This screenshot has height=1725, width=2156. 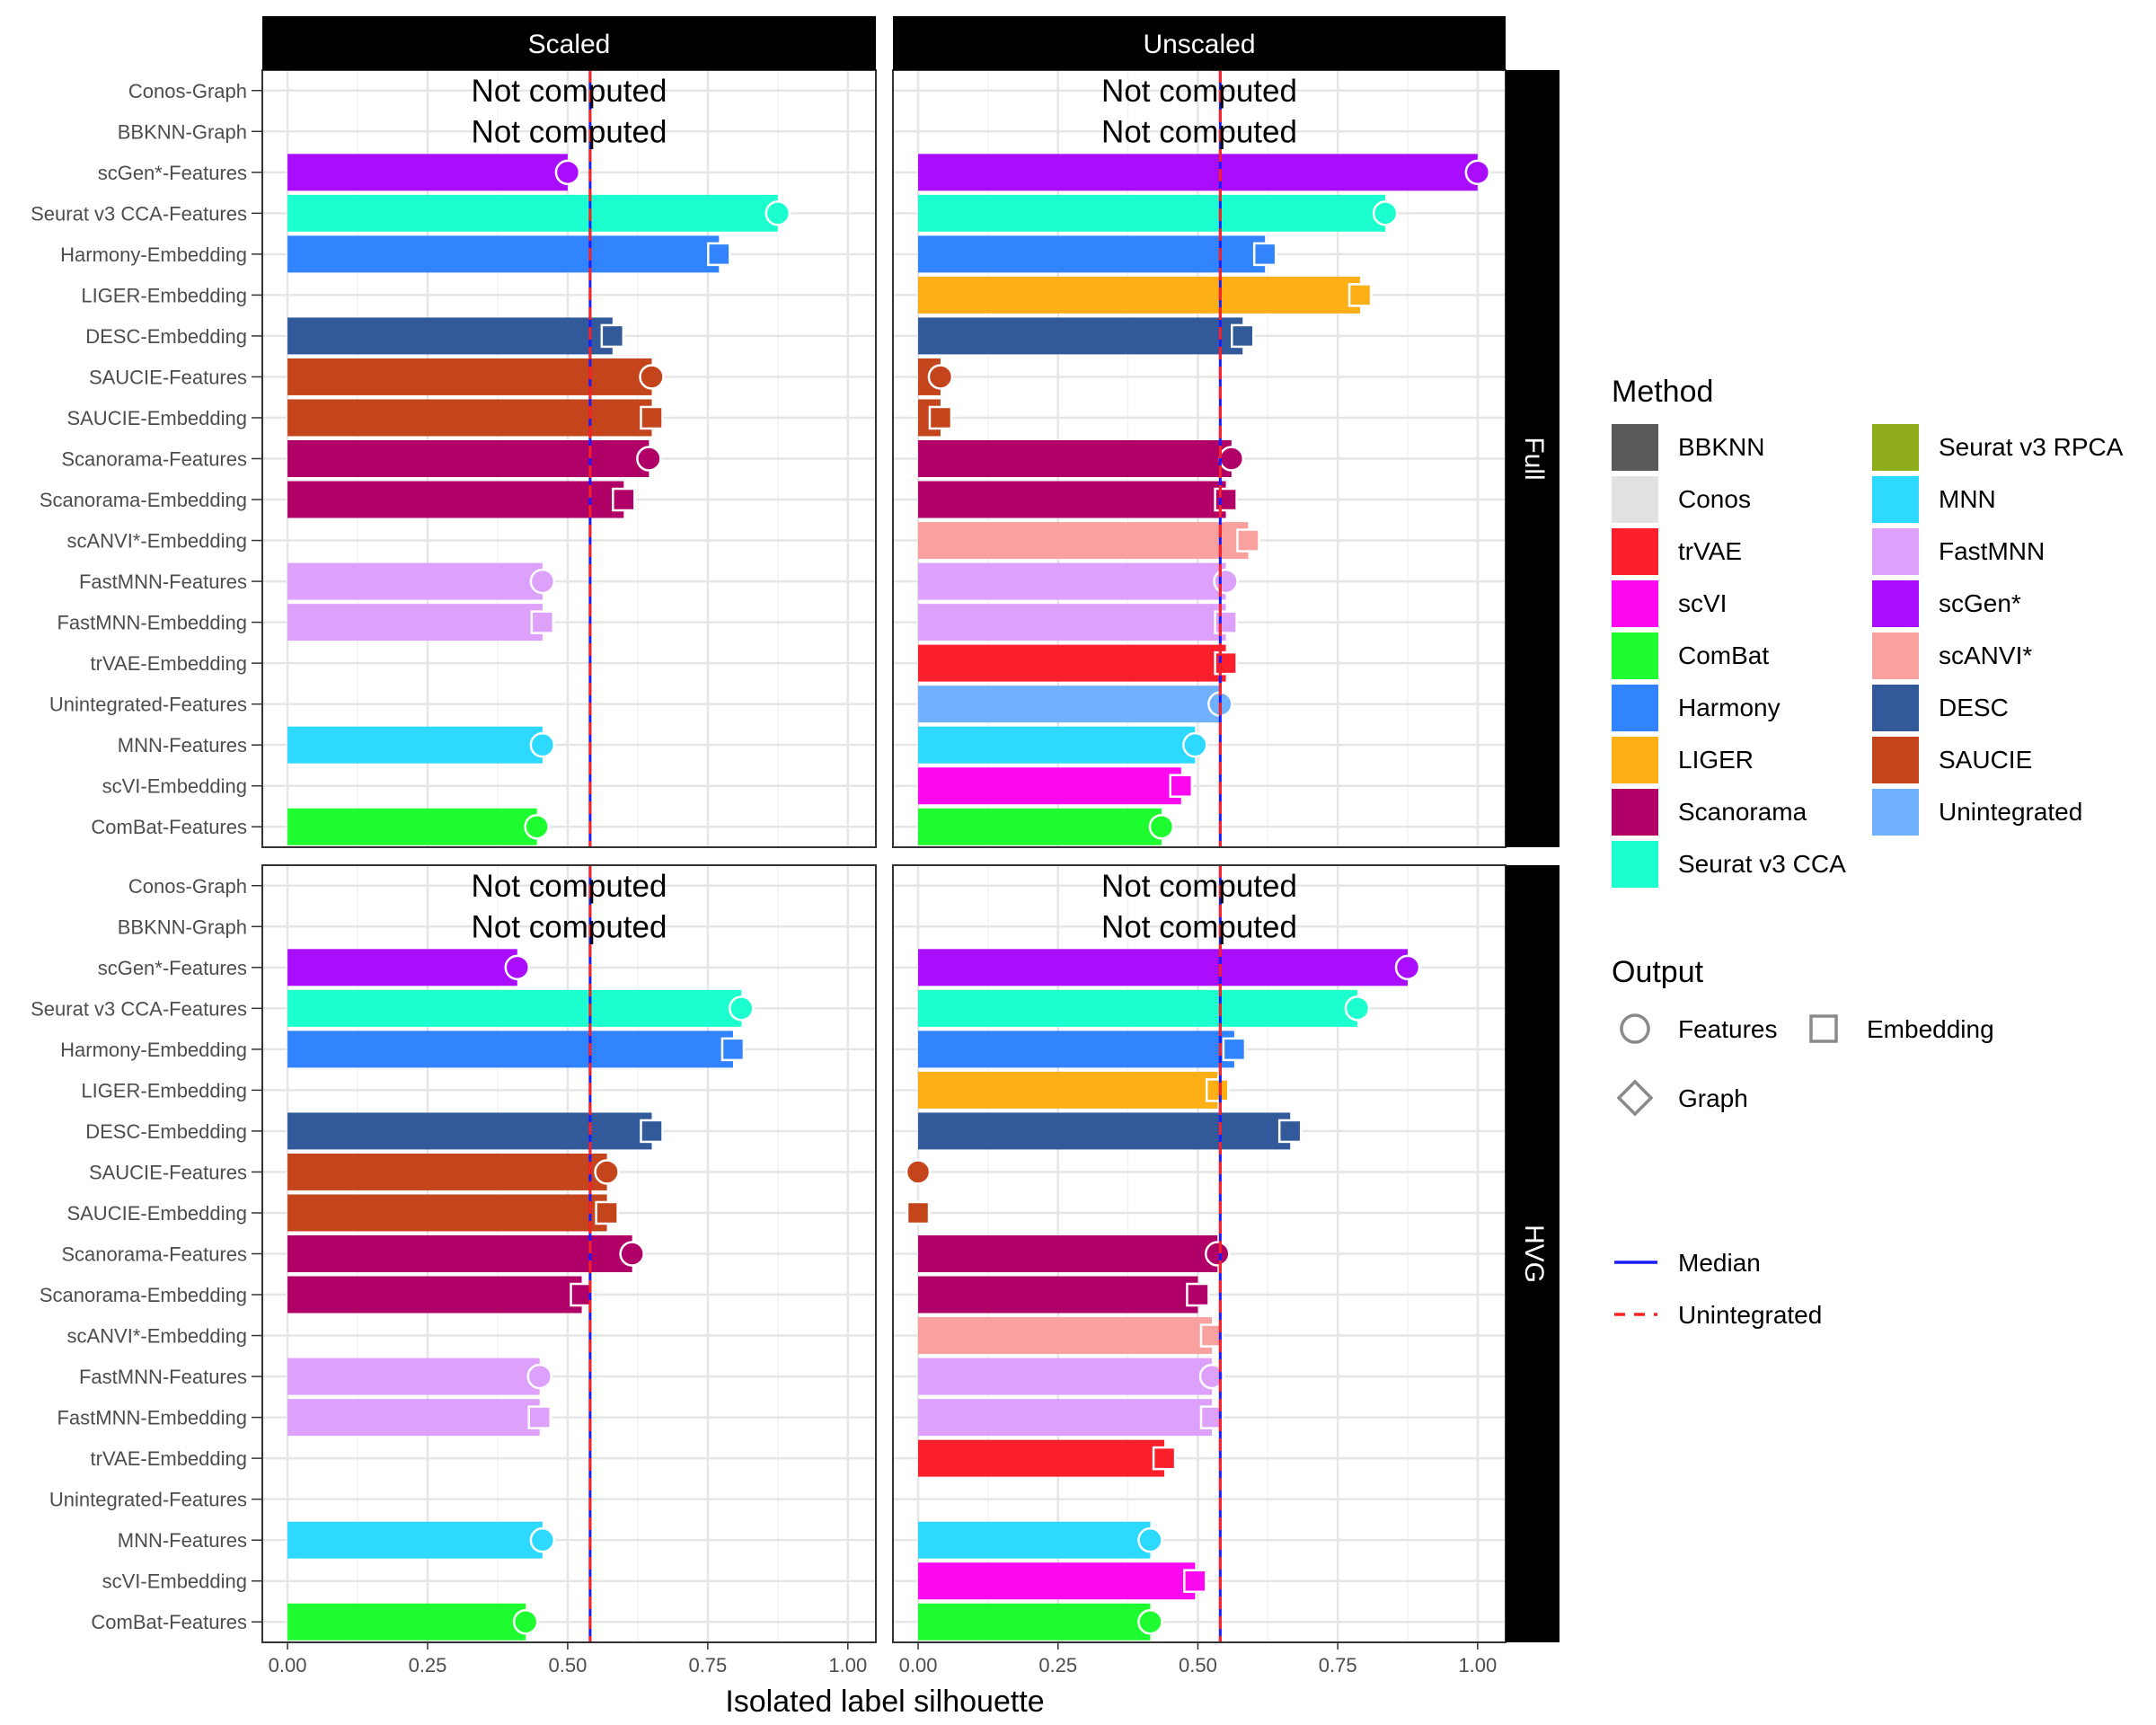 I want to click on y-axis-label: MNN-Features, so click(x=183, y=745).